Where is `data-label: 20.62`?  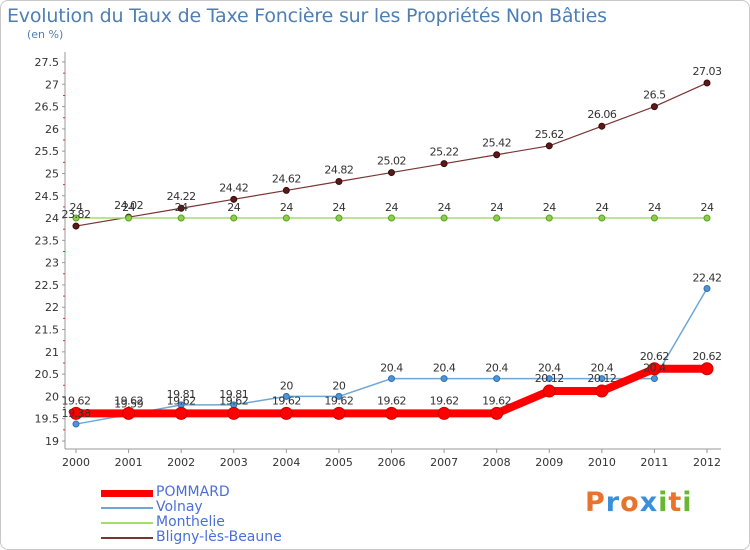
data-label: 20.62 is located at coordinates (654, 356).